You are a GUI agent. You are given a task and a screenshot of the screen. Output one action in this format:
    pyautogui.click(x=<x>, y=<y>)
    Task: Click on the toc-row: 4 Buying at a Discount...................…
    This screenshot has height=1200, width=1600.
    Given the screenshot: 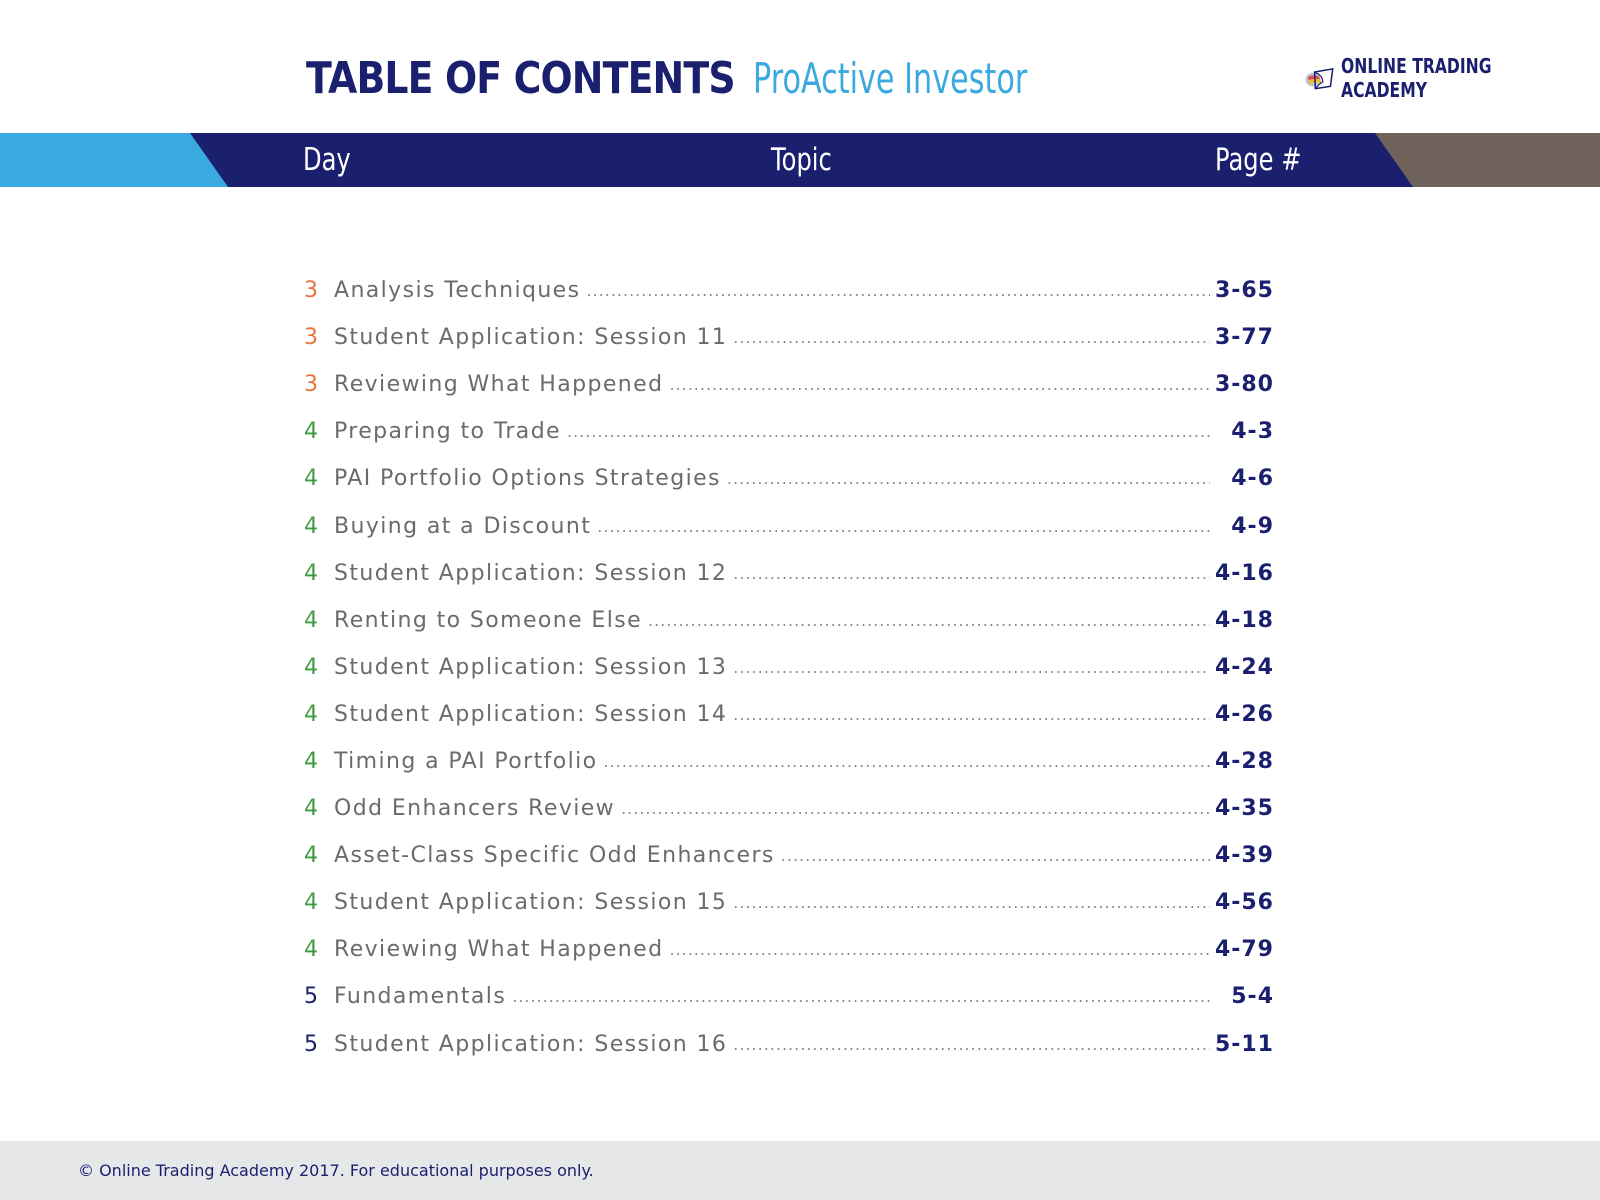 What is the action you would take?
    pyautogui.click(x=789, y=525)
    